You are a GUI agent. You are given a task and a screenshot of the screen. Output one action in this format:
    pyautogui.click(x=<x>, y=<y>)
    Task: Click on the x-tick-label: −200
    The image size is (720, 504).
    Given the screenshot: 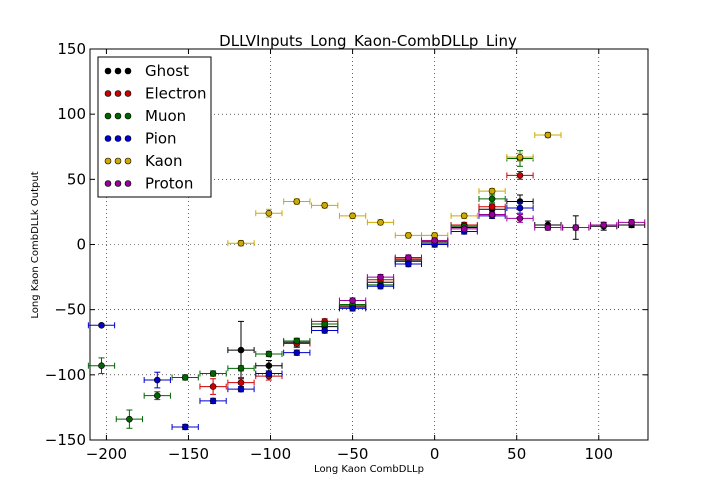 What is the action you would take?
    pyautogui.click(x=106, y=454)
    